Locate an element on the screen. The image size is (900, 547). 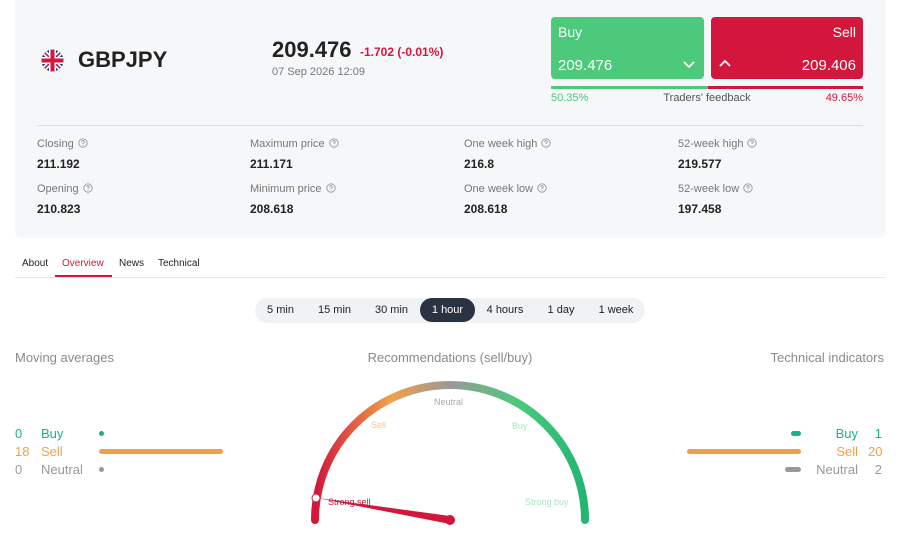
timeframe-button: 4 hours is located at coordinates (505, 310).